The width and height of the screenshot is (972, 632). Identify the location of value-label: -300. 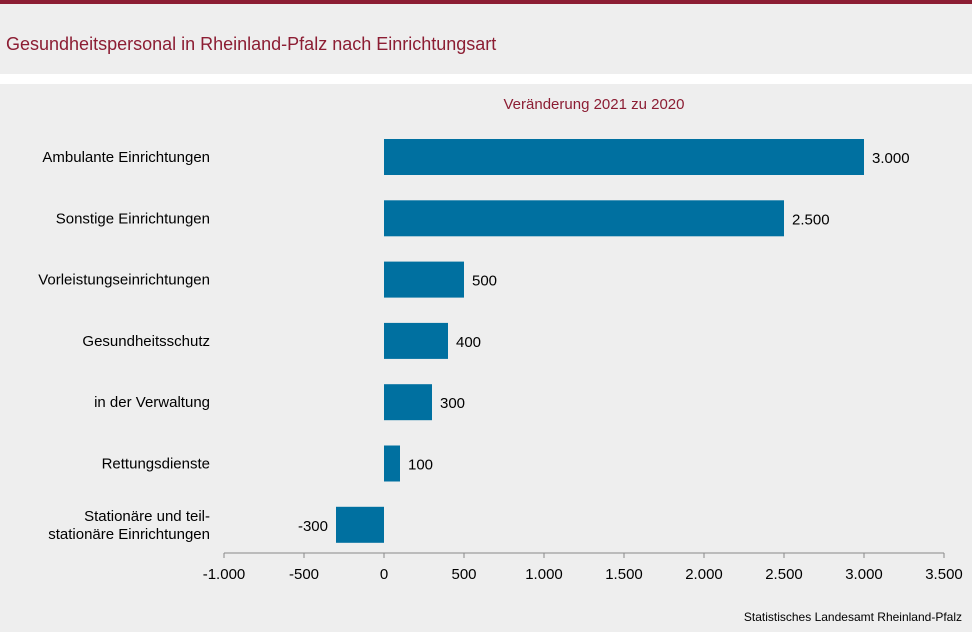
(313, 526).